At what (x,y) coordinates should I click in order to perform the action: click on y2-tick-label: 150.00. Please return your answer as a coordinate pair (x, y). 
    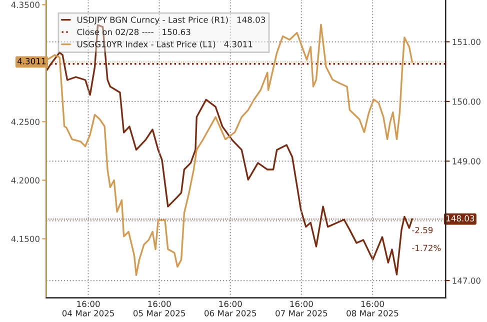
    Looking at the image, I should click on (466, 101).